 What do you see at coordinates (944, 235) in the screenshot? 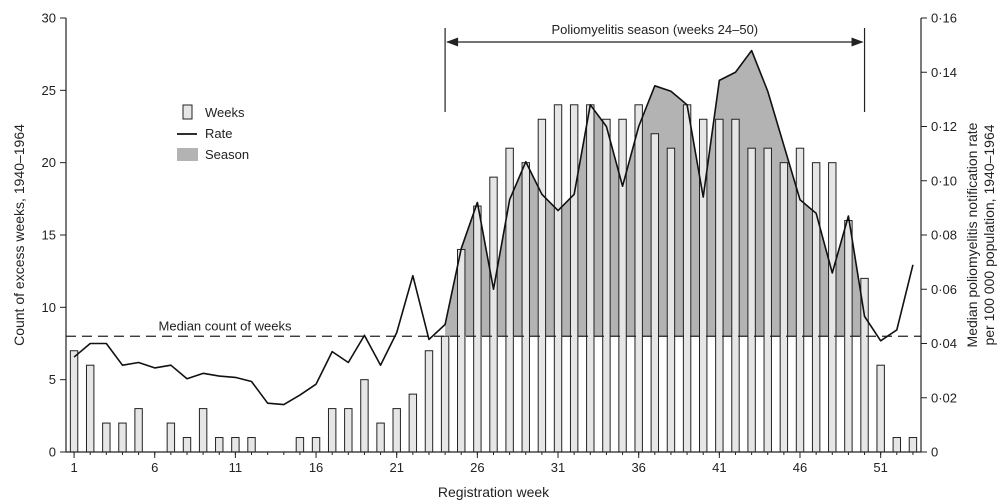
I see `right-tick-label: 0·08` at bounding box center [944, 235].